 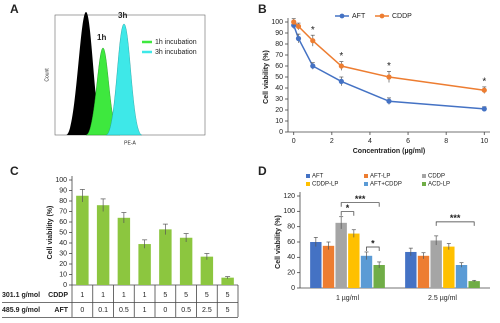 What do you see at coordinates (176, 42) in the screenshot?
I see `legend-label: 1h incubation` at bounding box center [176, 42].